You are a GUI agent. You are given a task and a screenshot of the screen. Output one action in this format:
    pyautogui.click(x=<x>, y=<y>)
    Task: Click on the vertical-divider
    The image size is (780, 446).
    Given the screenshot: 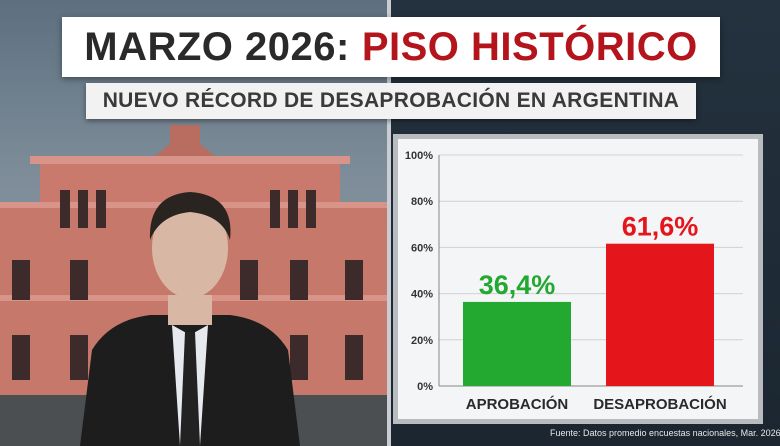 What is the action you would take?
    pyautogui.click(x=389, y=223)
    